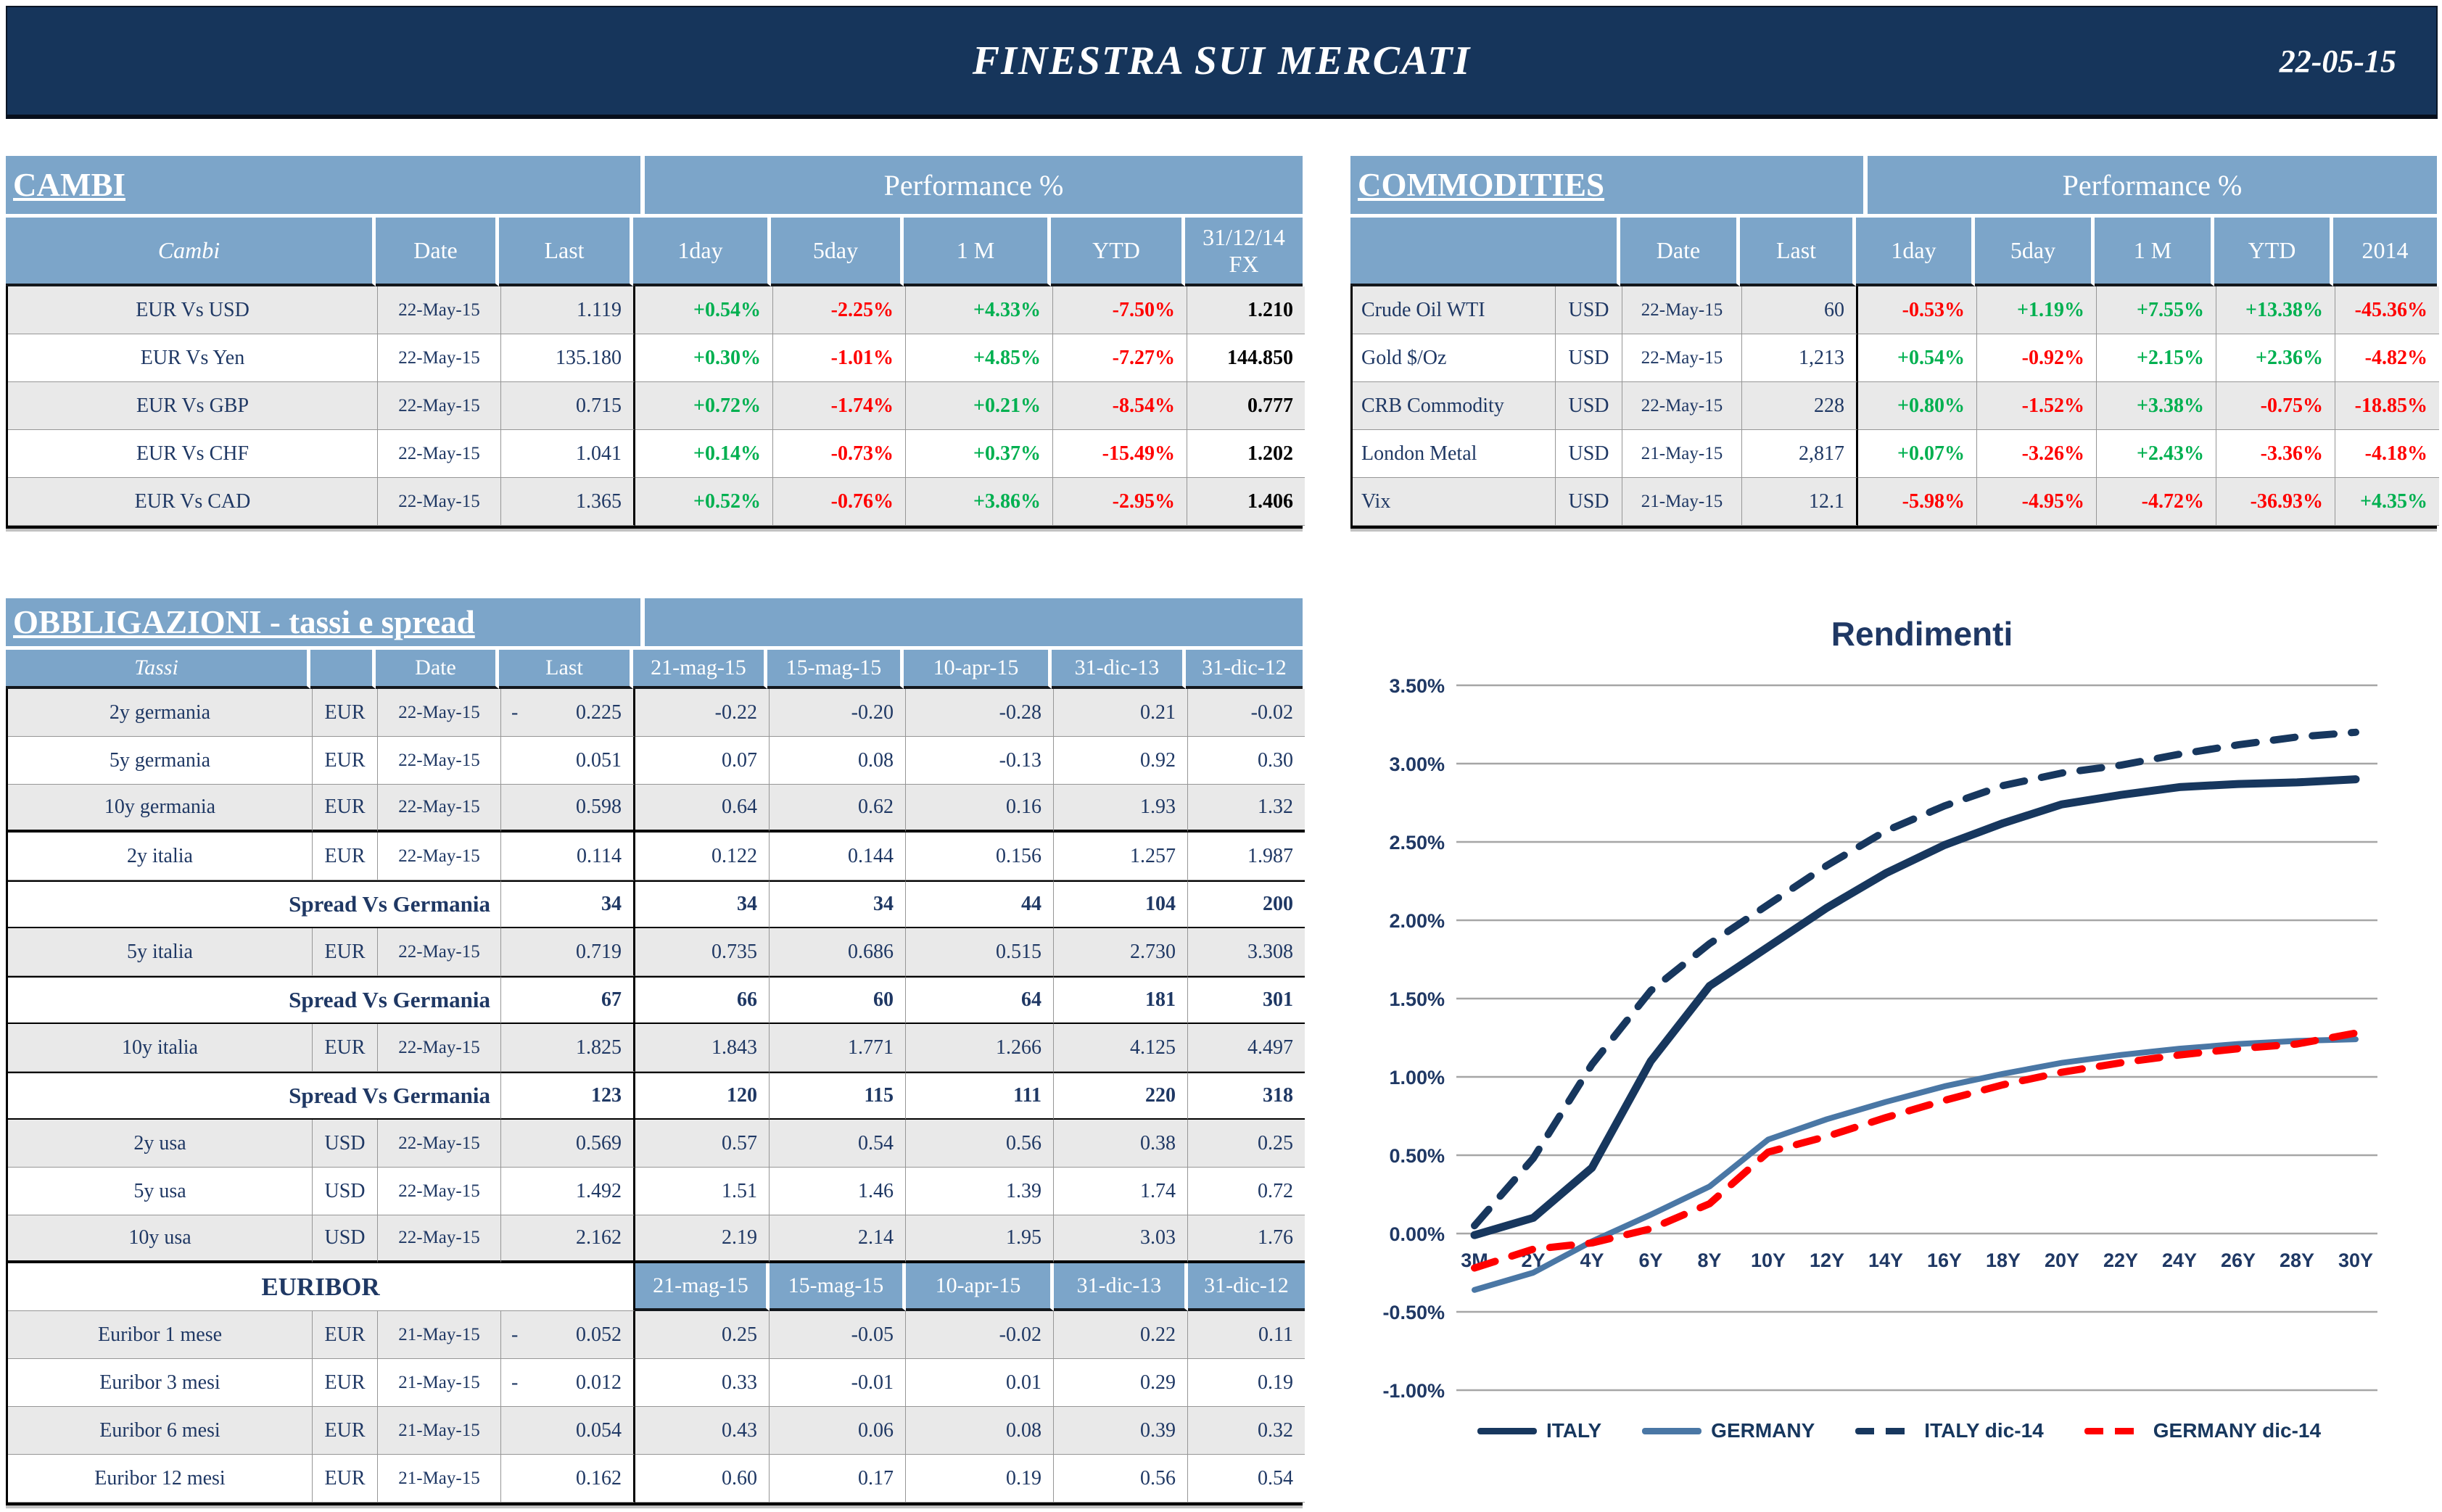  Describe the element at coordinates (193, 454) in the screenshot. I see `cell-instrument: EUR Vs CHF` at that location.